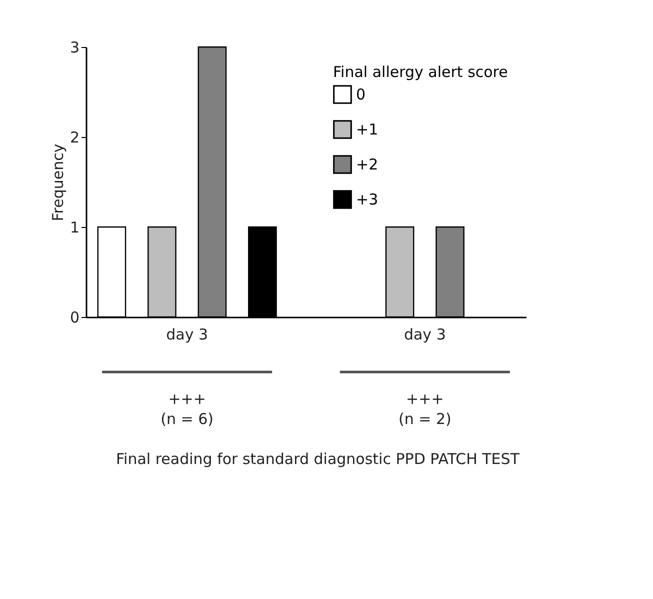  Describe the element at coordinates (367, 129) in the screenshot. I see `legend-label: +1` at that location.